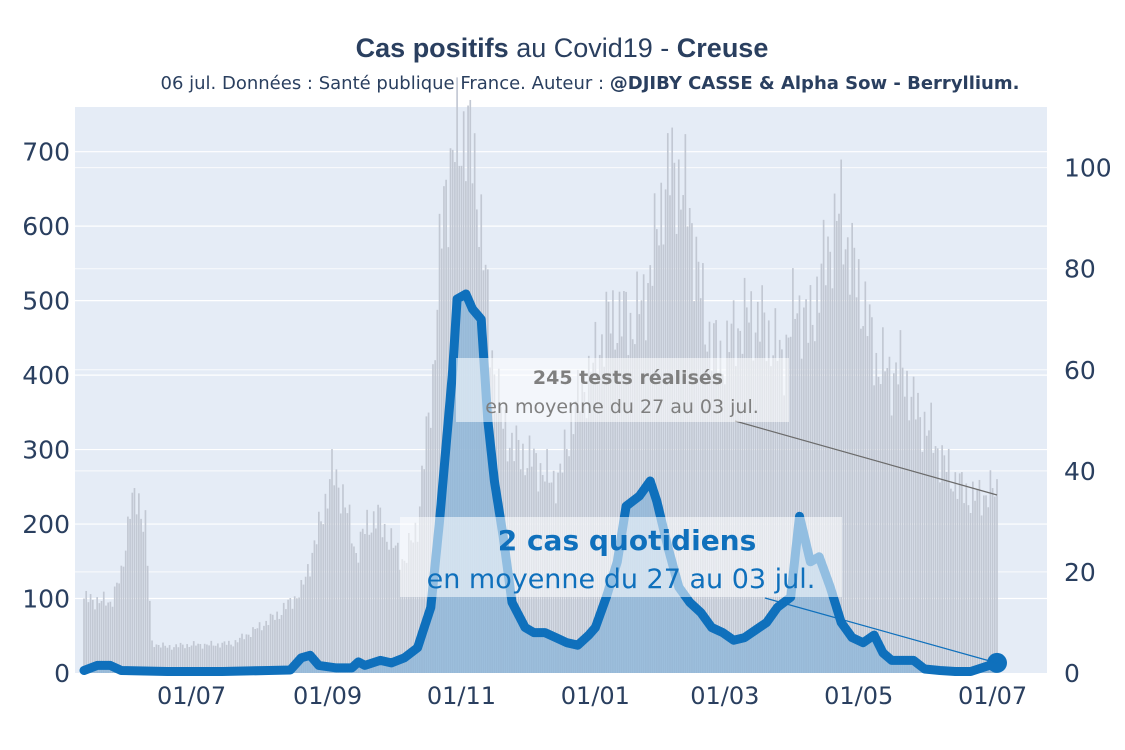 This screenshot has height=750, width=1125. I want to click on cases-annotation-arrow, so click(881, 630).